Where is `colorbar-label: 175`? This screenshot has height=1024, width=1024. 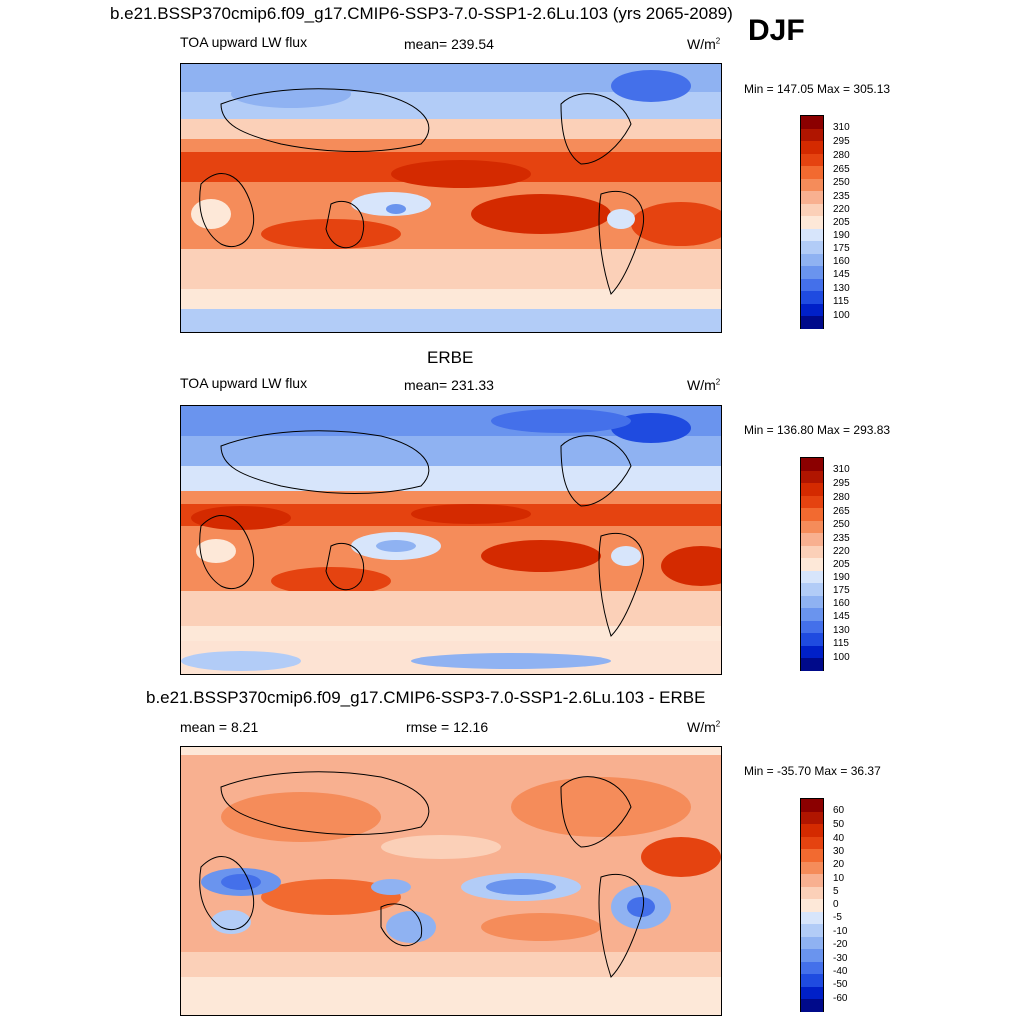 colorbar-label: 175 is located at coordinates (841, 590).